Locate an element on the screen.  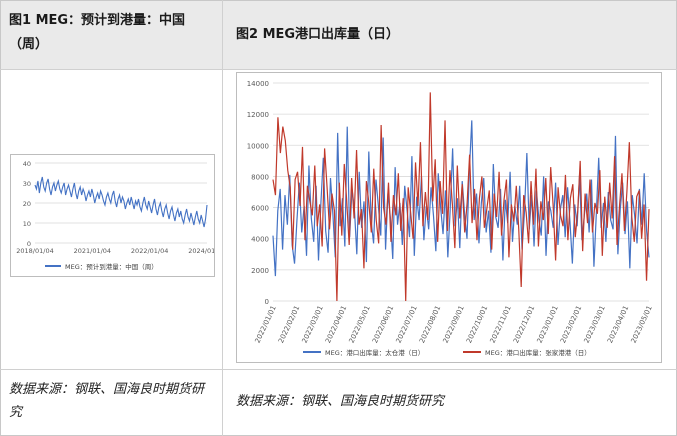
x-tick-label: 2023/02/01 is located at coordinates (571, 324).